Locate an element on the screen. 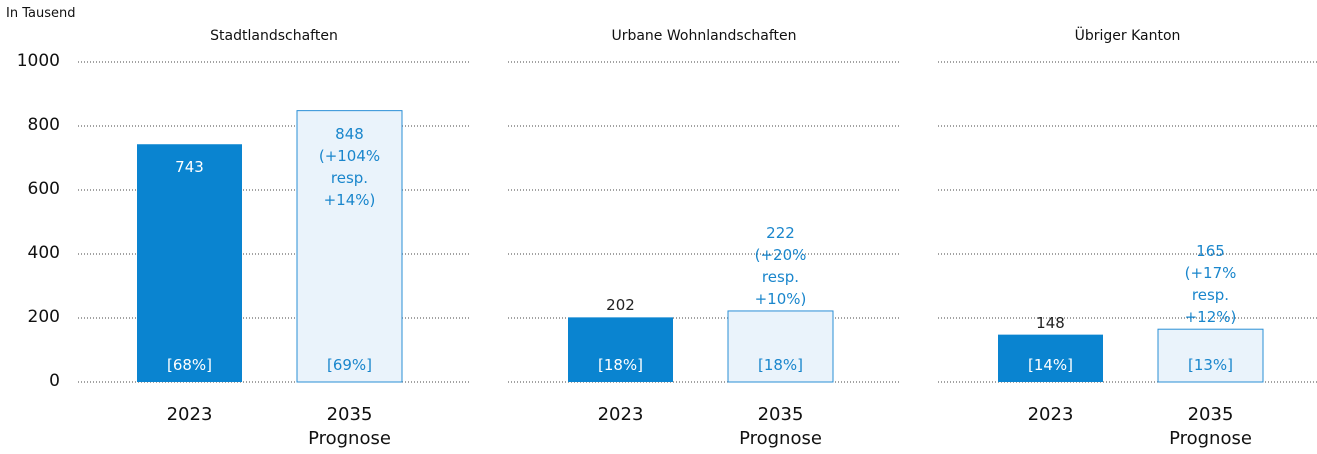 This screenshot has height=454, width=1317. y-tick-label: 800 is located at coordinates (43, 125).